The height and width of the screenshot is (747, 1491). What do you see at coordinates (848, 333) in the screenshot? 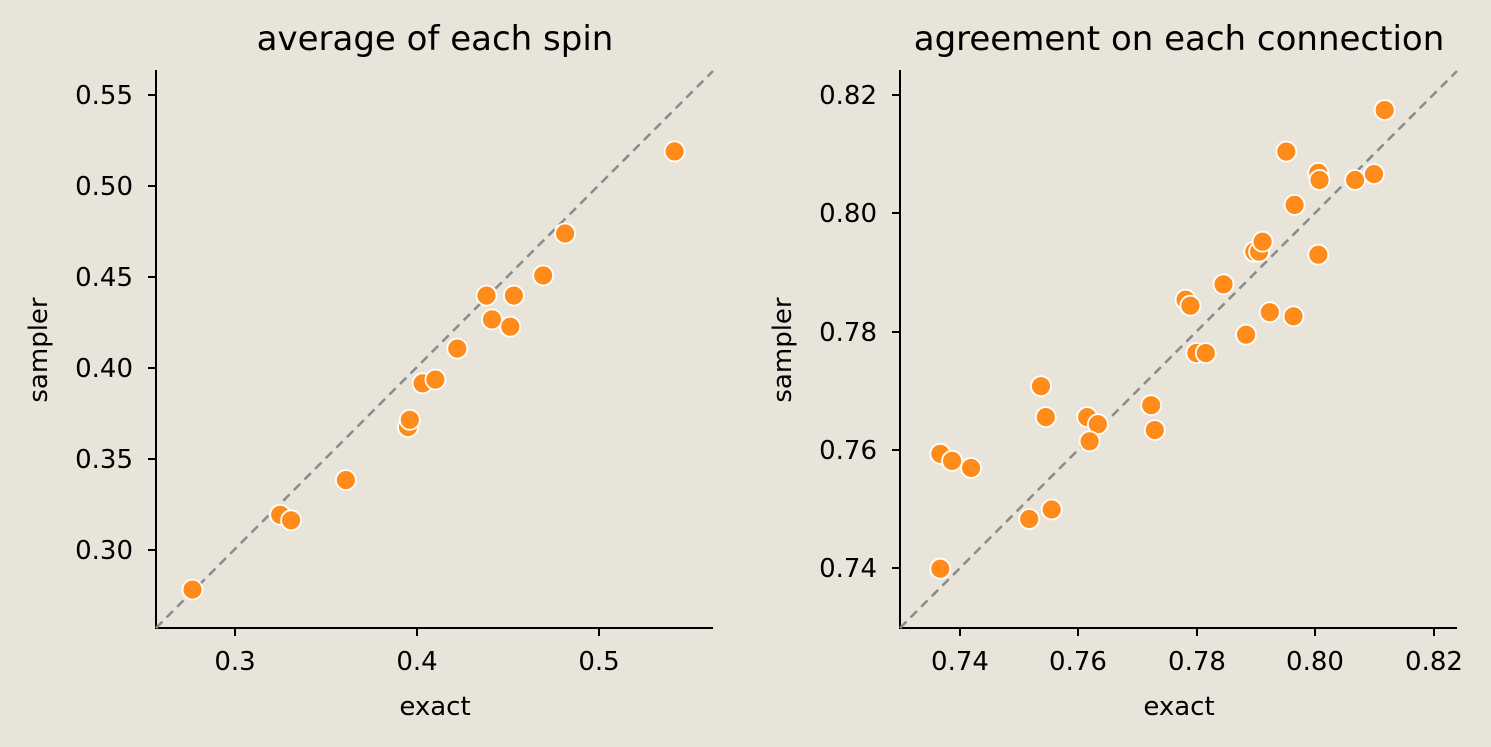
I see `y-tick-label: 0.78` at bounding box center [848, 333].